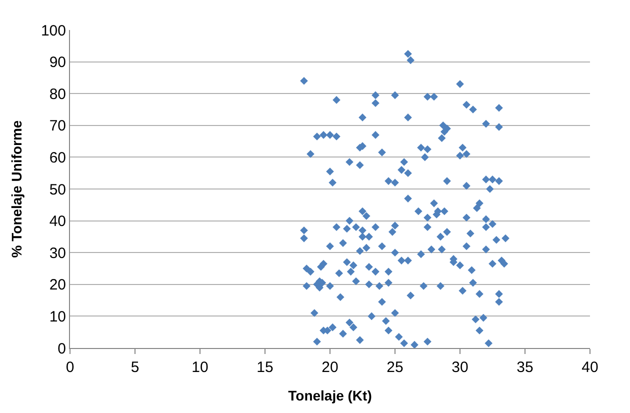  I want to click on x-tick-label: 35, so click(525, 367).